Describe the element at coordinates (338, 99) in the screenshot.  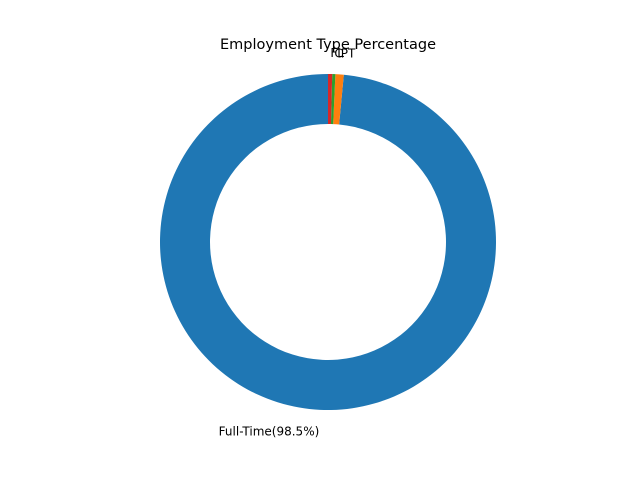
I see `slice-pt` at that location.